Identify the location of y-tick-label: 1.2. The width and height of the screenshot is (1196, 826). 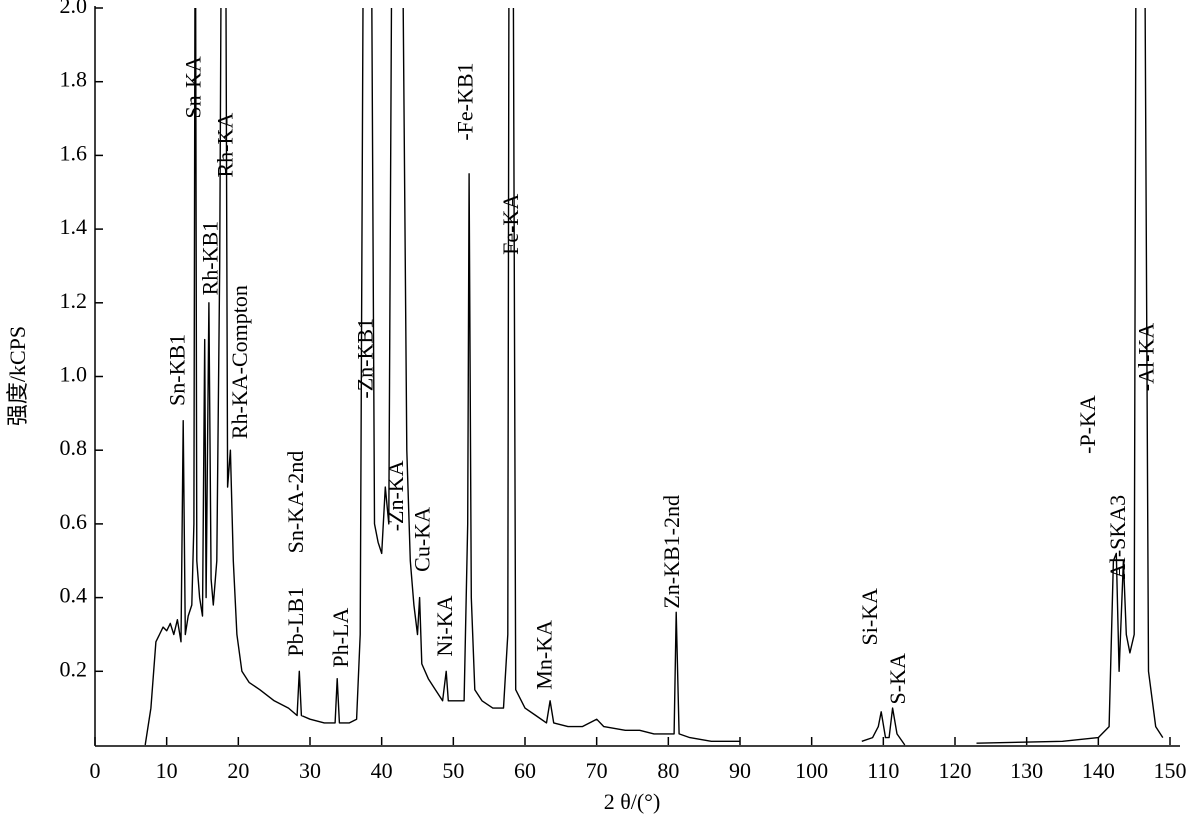
(74, 300).